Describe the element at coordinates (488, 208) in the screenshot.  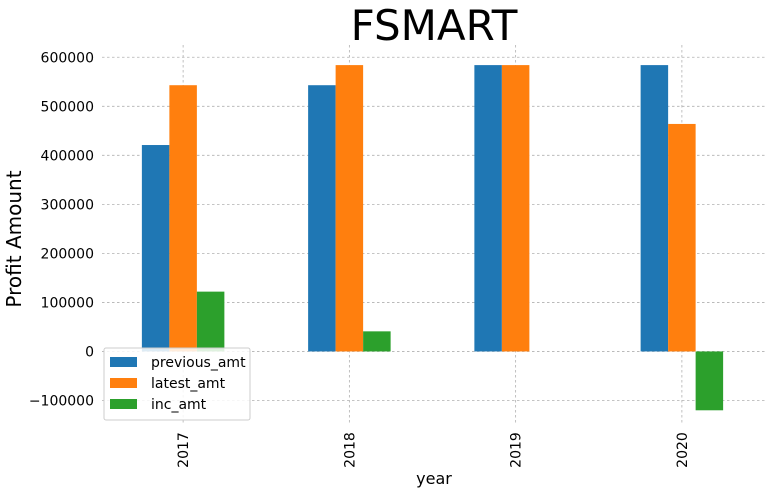
I see `bar-previous-amt-2019` at that location.